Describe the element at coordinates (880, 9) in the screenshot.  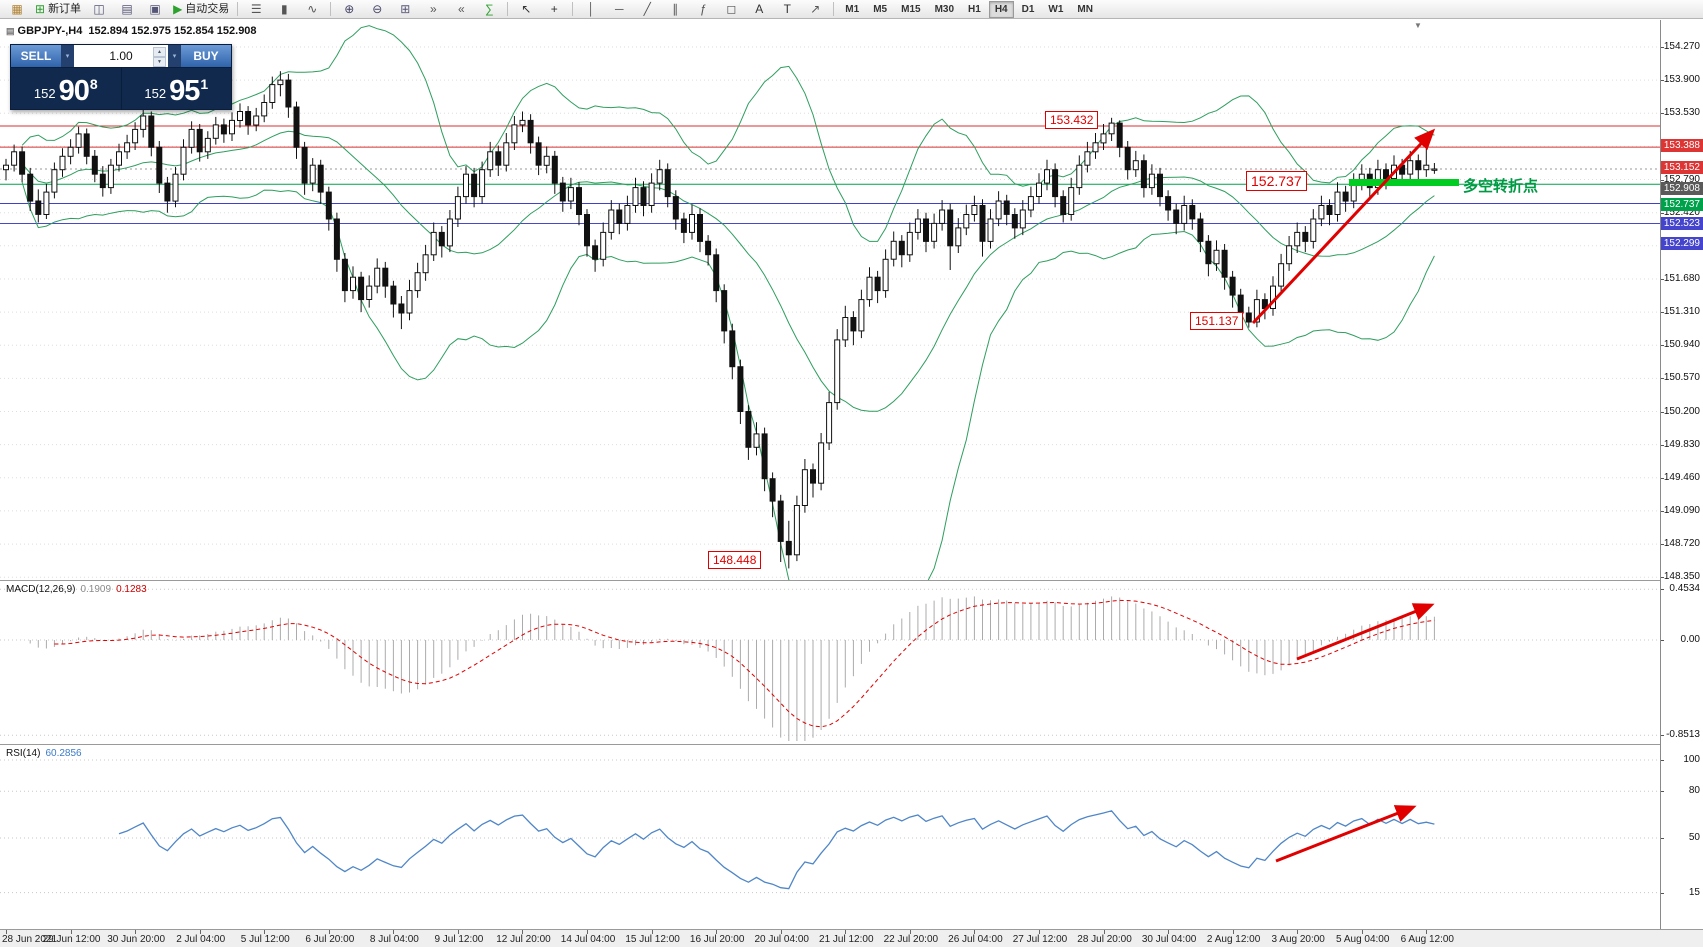
I see `tf-button-M5: M5` at that location.